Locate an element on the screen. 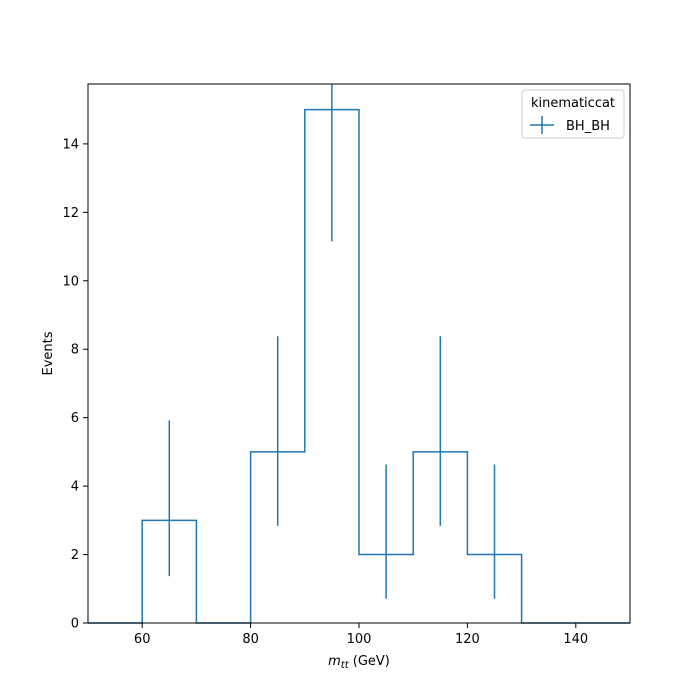 This screenshot has width=700, height=700. legend-title: kinematiccat is located at coordinates (573, 103).